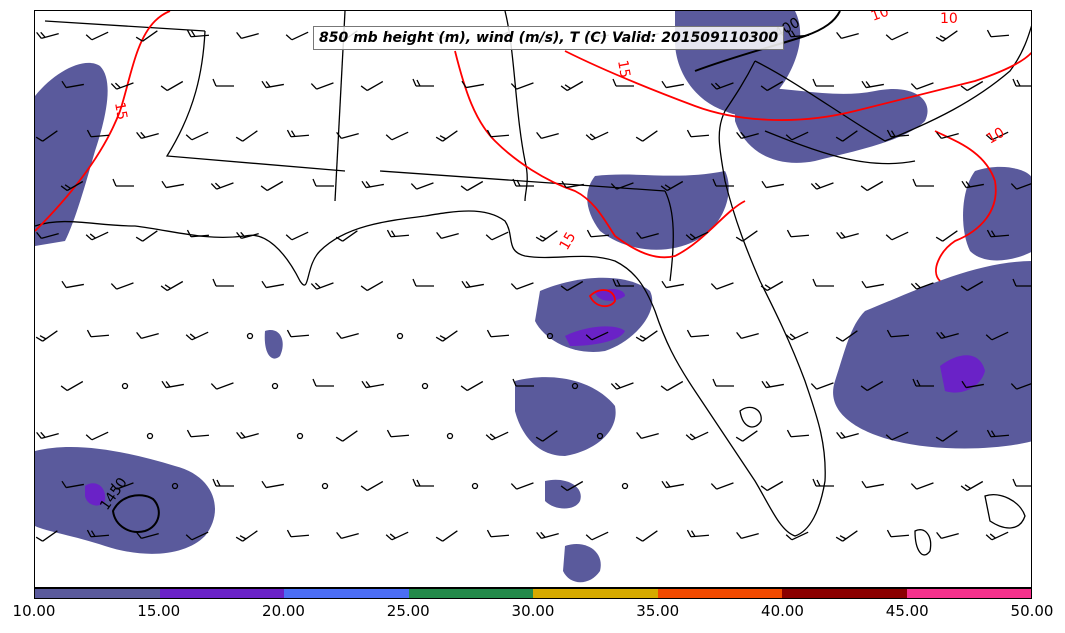  I want to click on temp-label-15-central: 15, so click(623, 69).